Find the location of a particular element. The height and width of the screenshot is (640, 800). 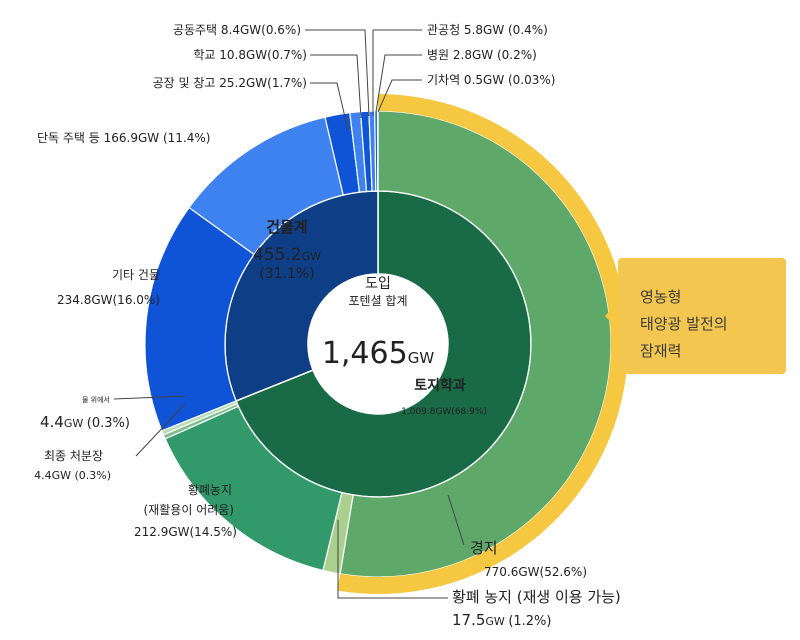

leader-government-office is located at coordinates (397, 72).